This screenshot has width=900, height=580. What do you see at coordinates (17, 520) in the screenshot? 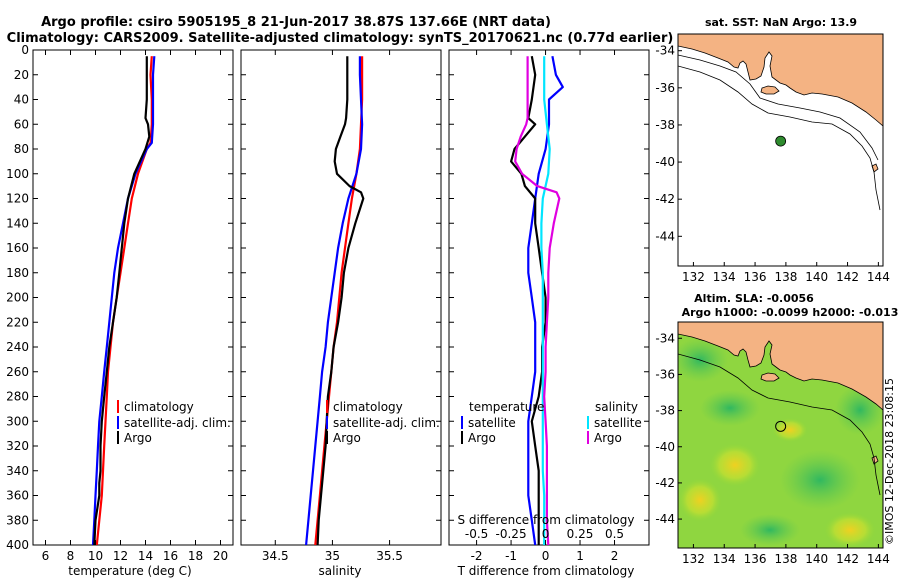
I see `depth-tick-label: 380` at bounding box center [17, 520].